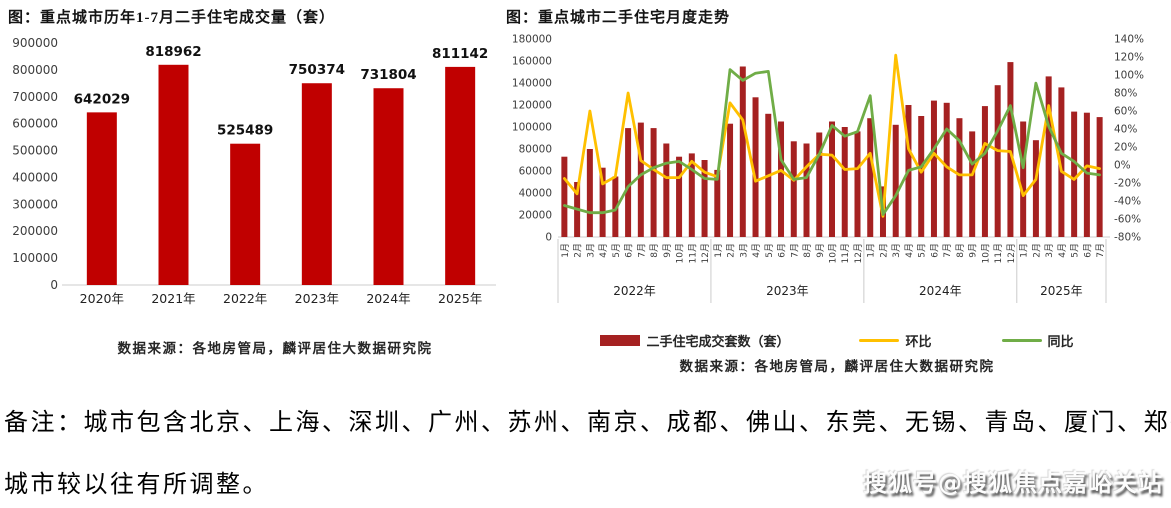 The image size is (1171, 508). What do you see at coordinates (1125, 94) in the screenshot?
I see `right-chart-right-y-tick: 80%` at bounding box center [1125, 94].